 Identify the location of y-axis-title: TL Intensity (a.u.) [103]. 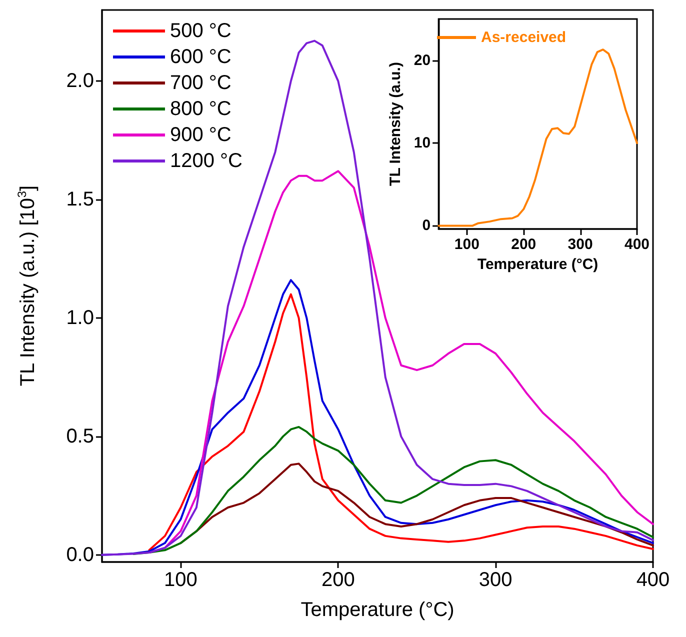
(27, 285).